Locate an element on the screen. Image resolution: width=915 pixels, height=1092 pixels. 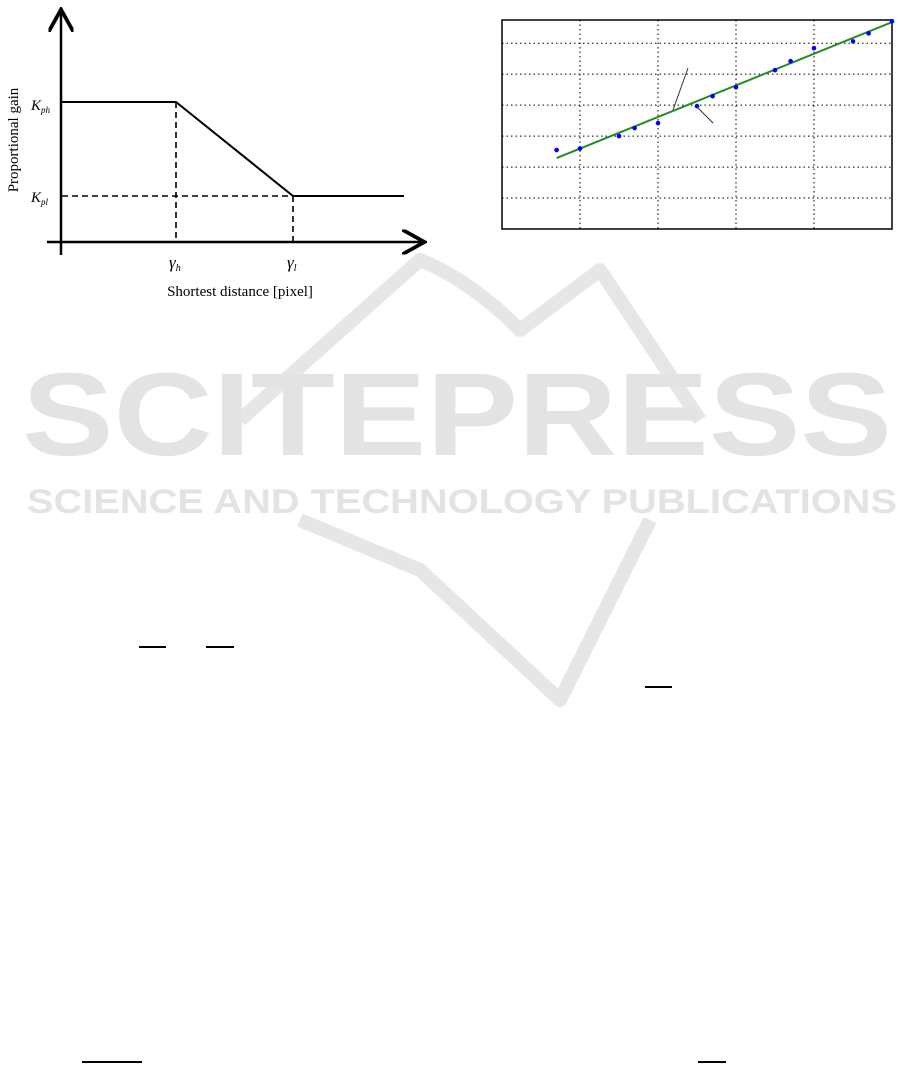
data-points is located at coordinates (724, 85).